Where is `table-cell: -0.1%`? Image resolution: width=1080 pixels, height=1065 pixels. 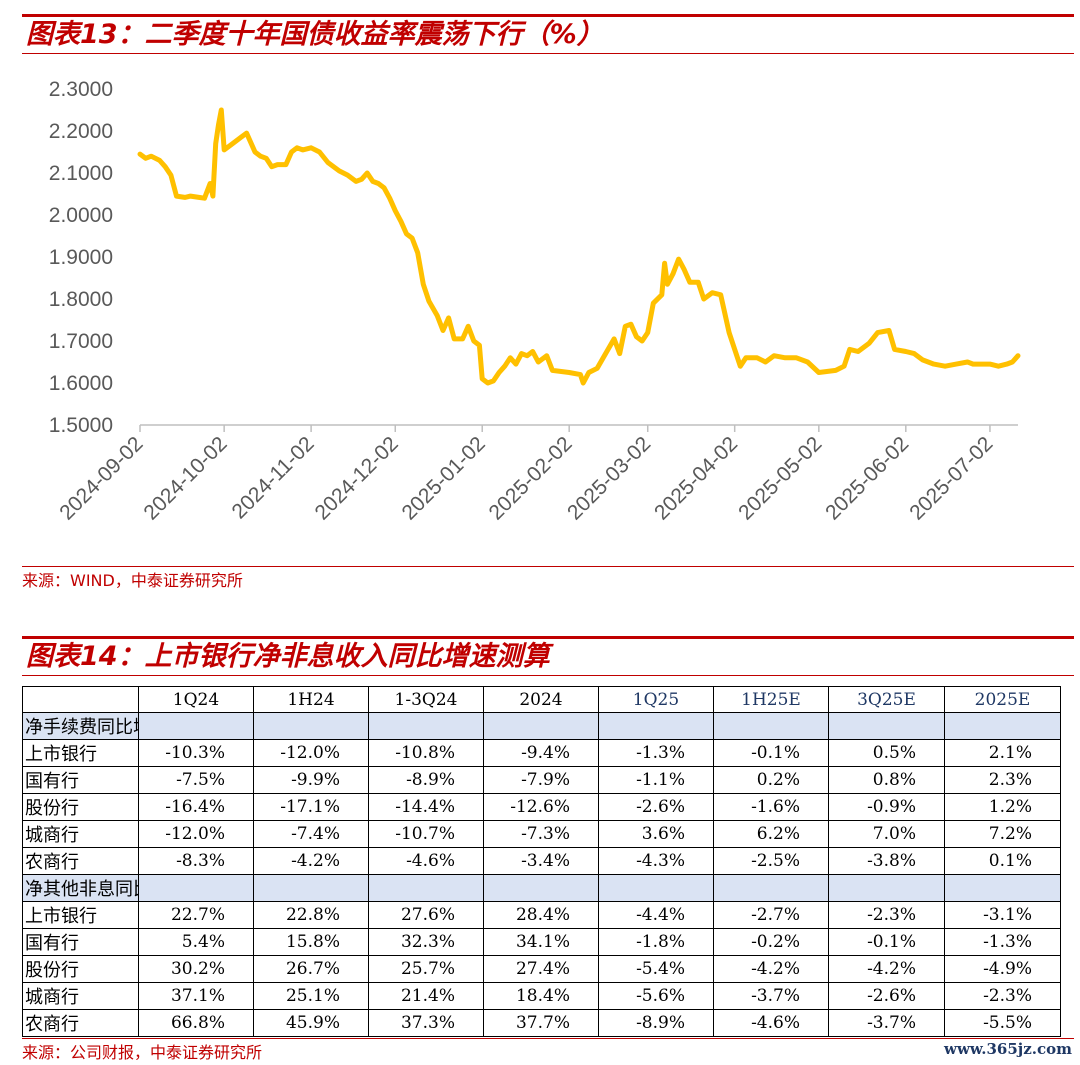 table-cell: -0.1% is located at coordinates (771, 753).